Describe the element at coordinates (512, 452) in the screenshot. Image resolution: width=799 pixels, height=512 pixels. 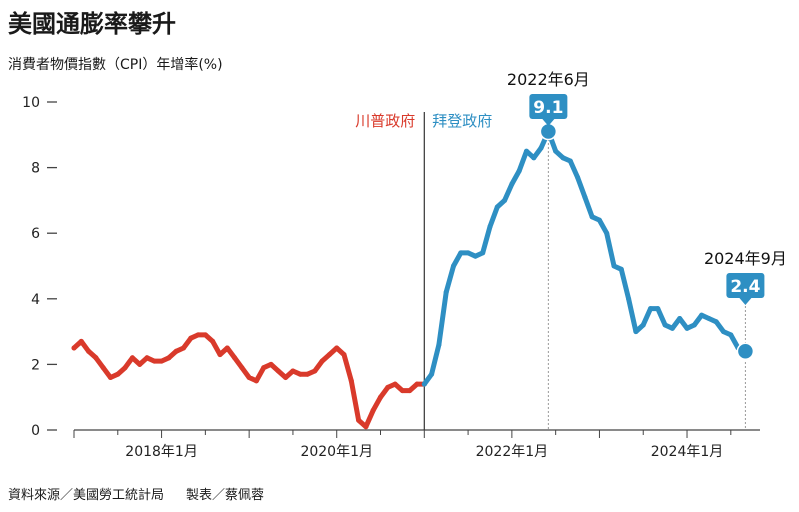
I see `x-tick-label: 2022年1月` at that location.